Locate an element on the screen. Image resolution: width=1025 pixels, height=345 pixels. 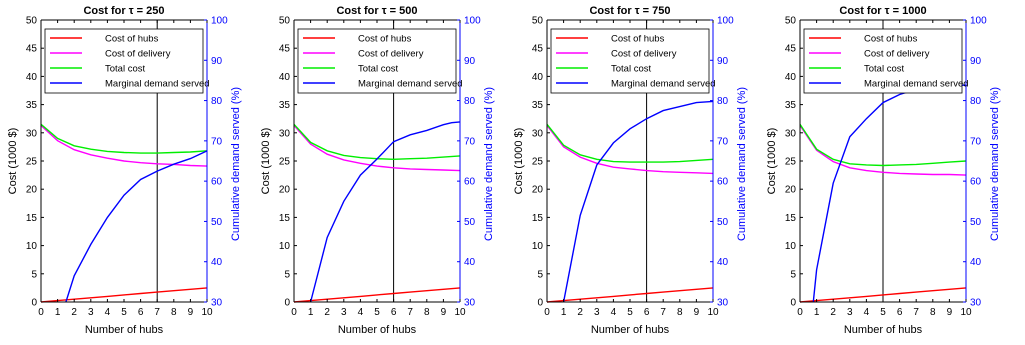
y-right-tick-label: 80 is located at coordinates (723, 101).